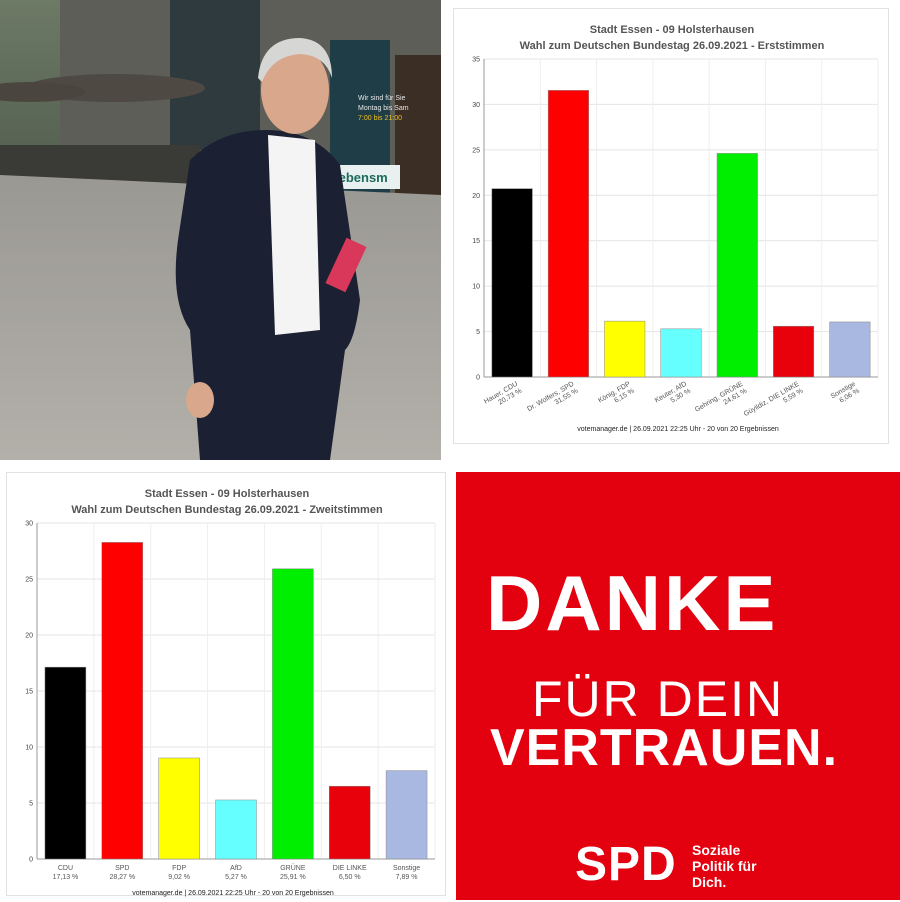 The height and width of the screenshot is (902, 900). I want to click on slogan-line: Politik für, so click(724, 866).